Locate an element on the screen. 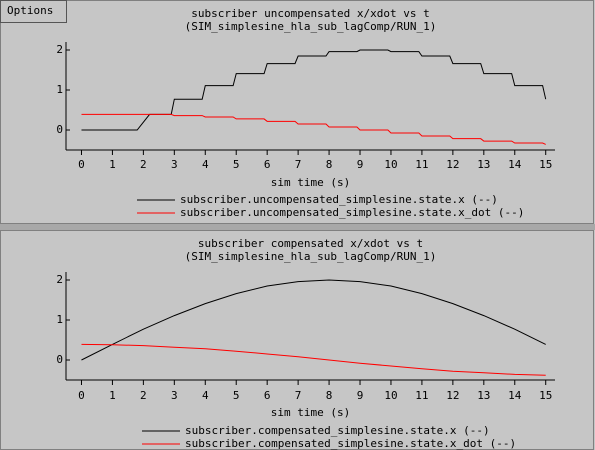 This screenshot has width=595, height=450. options-button is located at coordinates (33, 11).